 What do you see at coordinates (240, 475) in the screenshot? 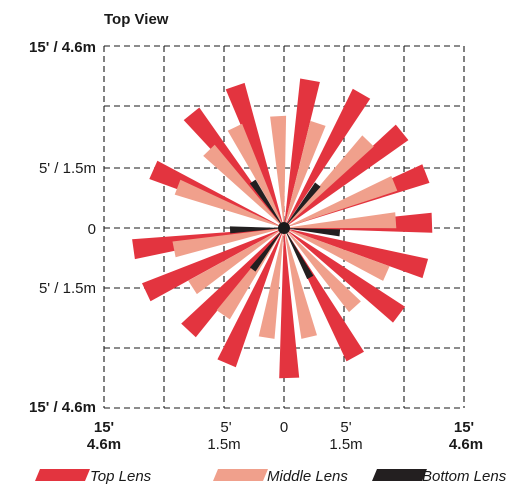
I see `legend-swatch-middle` at bounding box center [240, 475].